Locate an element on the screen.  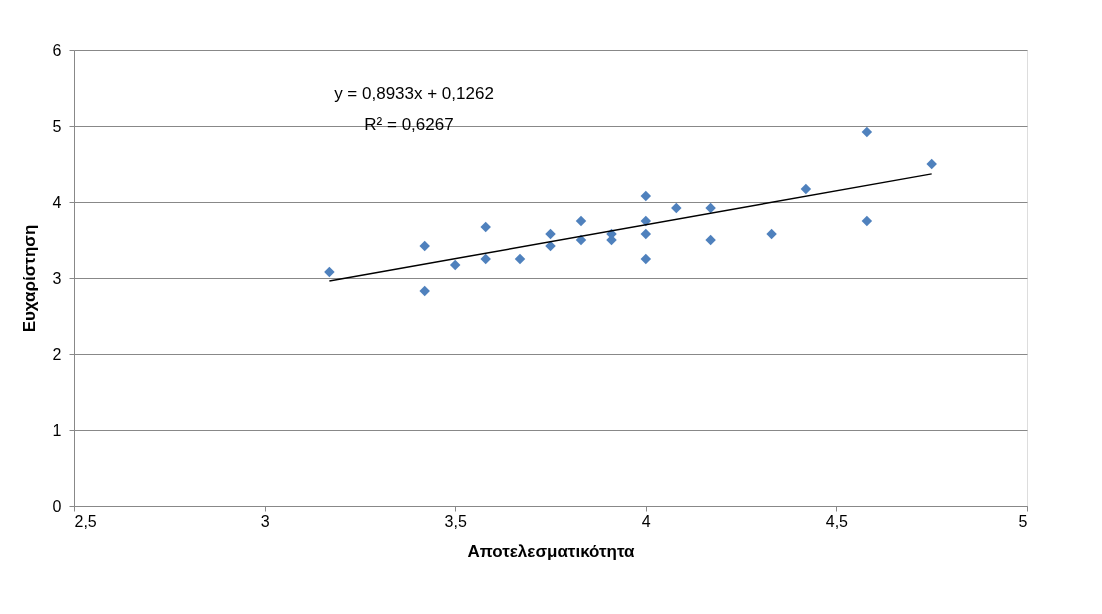
y-tick-label: 0 is located at coordinates (57, 506).